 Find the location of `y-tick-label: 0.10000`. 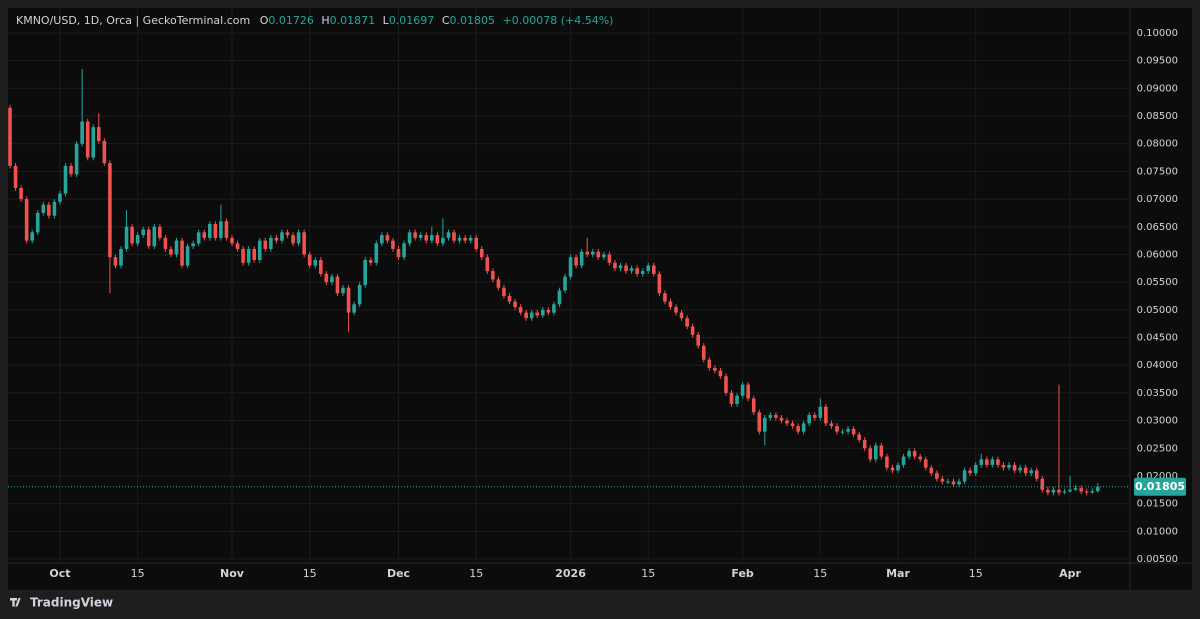

y-tick-label: 0.10000 is located at coordinates (1157, 33).